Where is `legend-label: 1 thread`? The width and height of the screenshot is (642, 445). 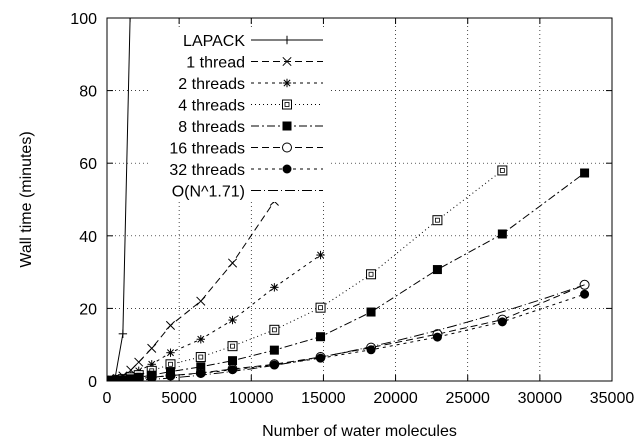 legend-label: 1 thread is located at coordinates (215, 63).